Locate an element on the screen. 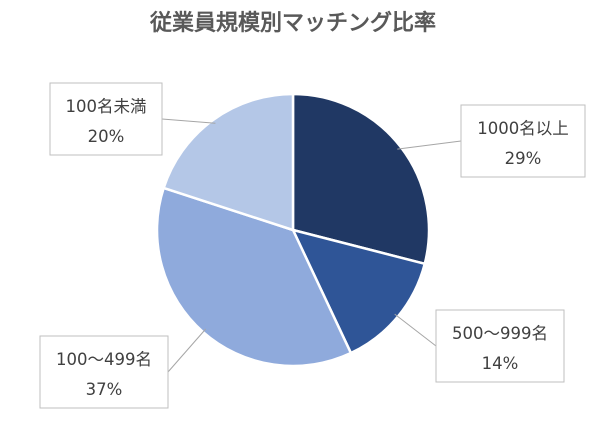 This screenshot has height=440, width=611. data-label-category-1: 1000名以上 is located at coordinates (523, 128).